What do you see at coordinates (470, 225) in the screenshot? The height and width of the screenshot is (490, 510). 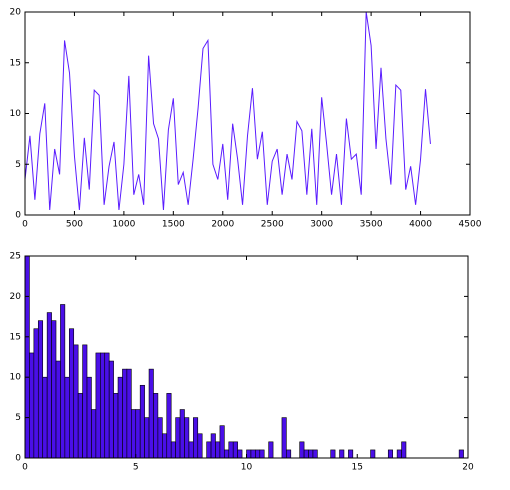 I see `x-tick-label: 4500` at bounding box center [470, 225].